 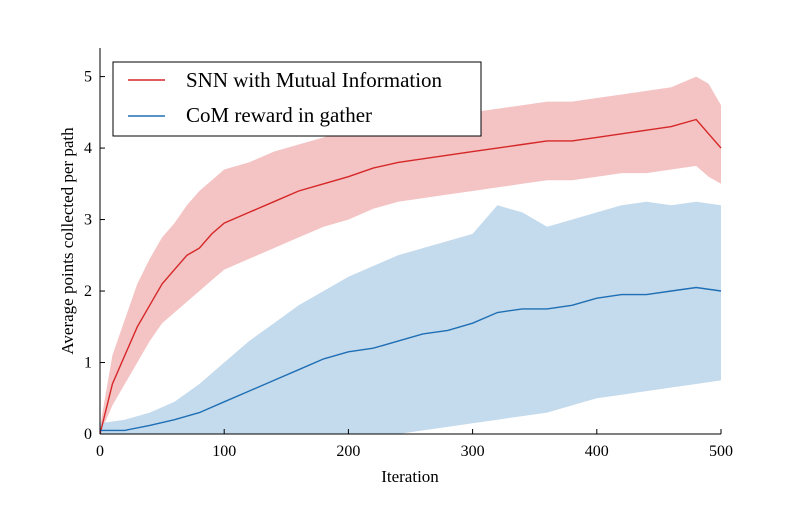 What do you see at coordinates (88, 434) in the screenshot?
I see `y-tick-label: 0` at bounding box center [88, 434].